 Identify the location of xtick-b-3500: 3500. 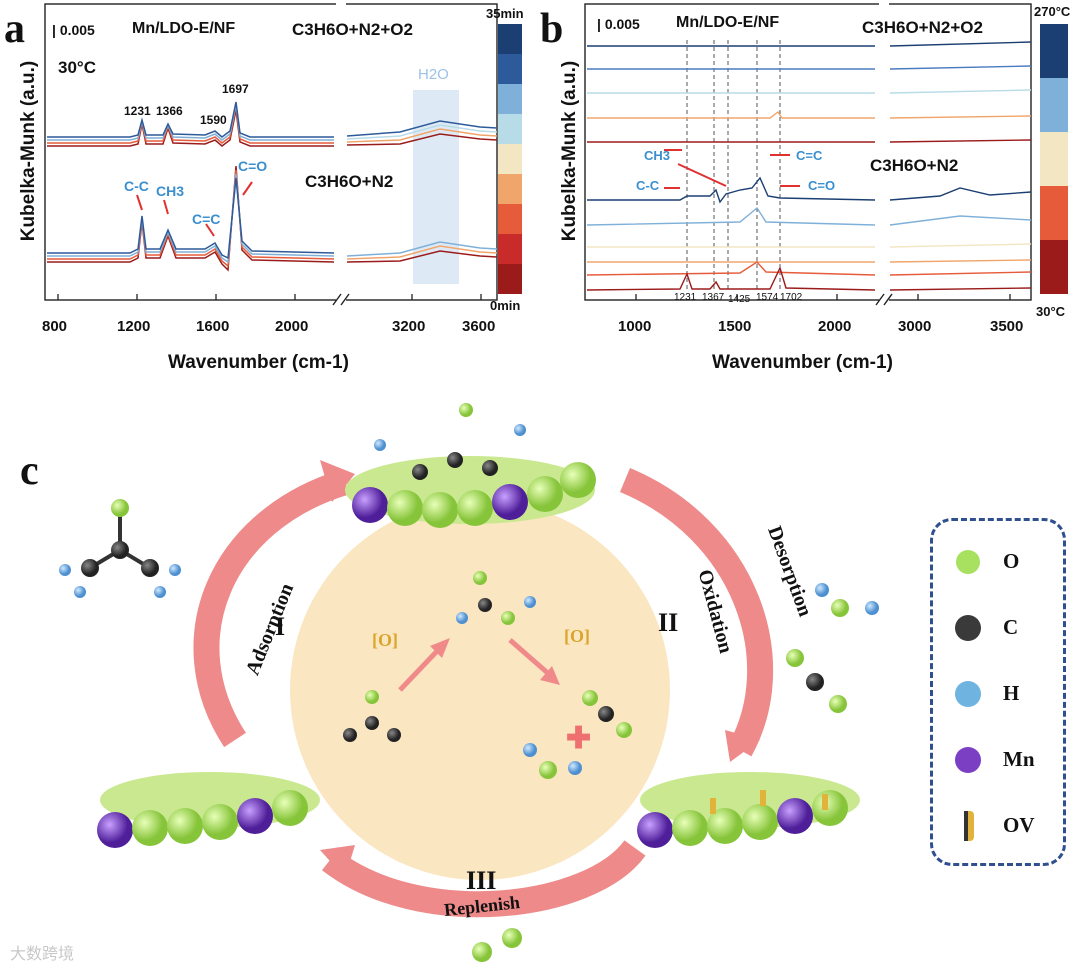
(1007, 326).